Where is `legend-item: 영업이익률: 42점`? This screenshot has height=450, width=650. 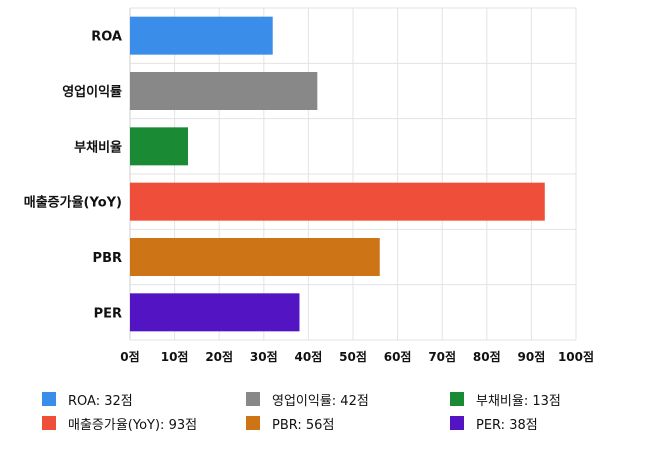
legend-item: 영업이익률: 42점 is located at coordinates (348, 399).